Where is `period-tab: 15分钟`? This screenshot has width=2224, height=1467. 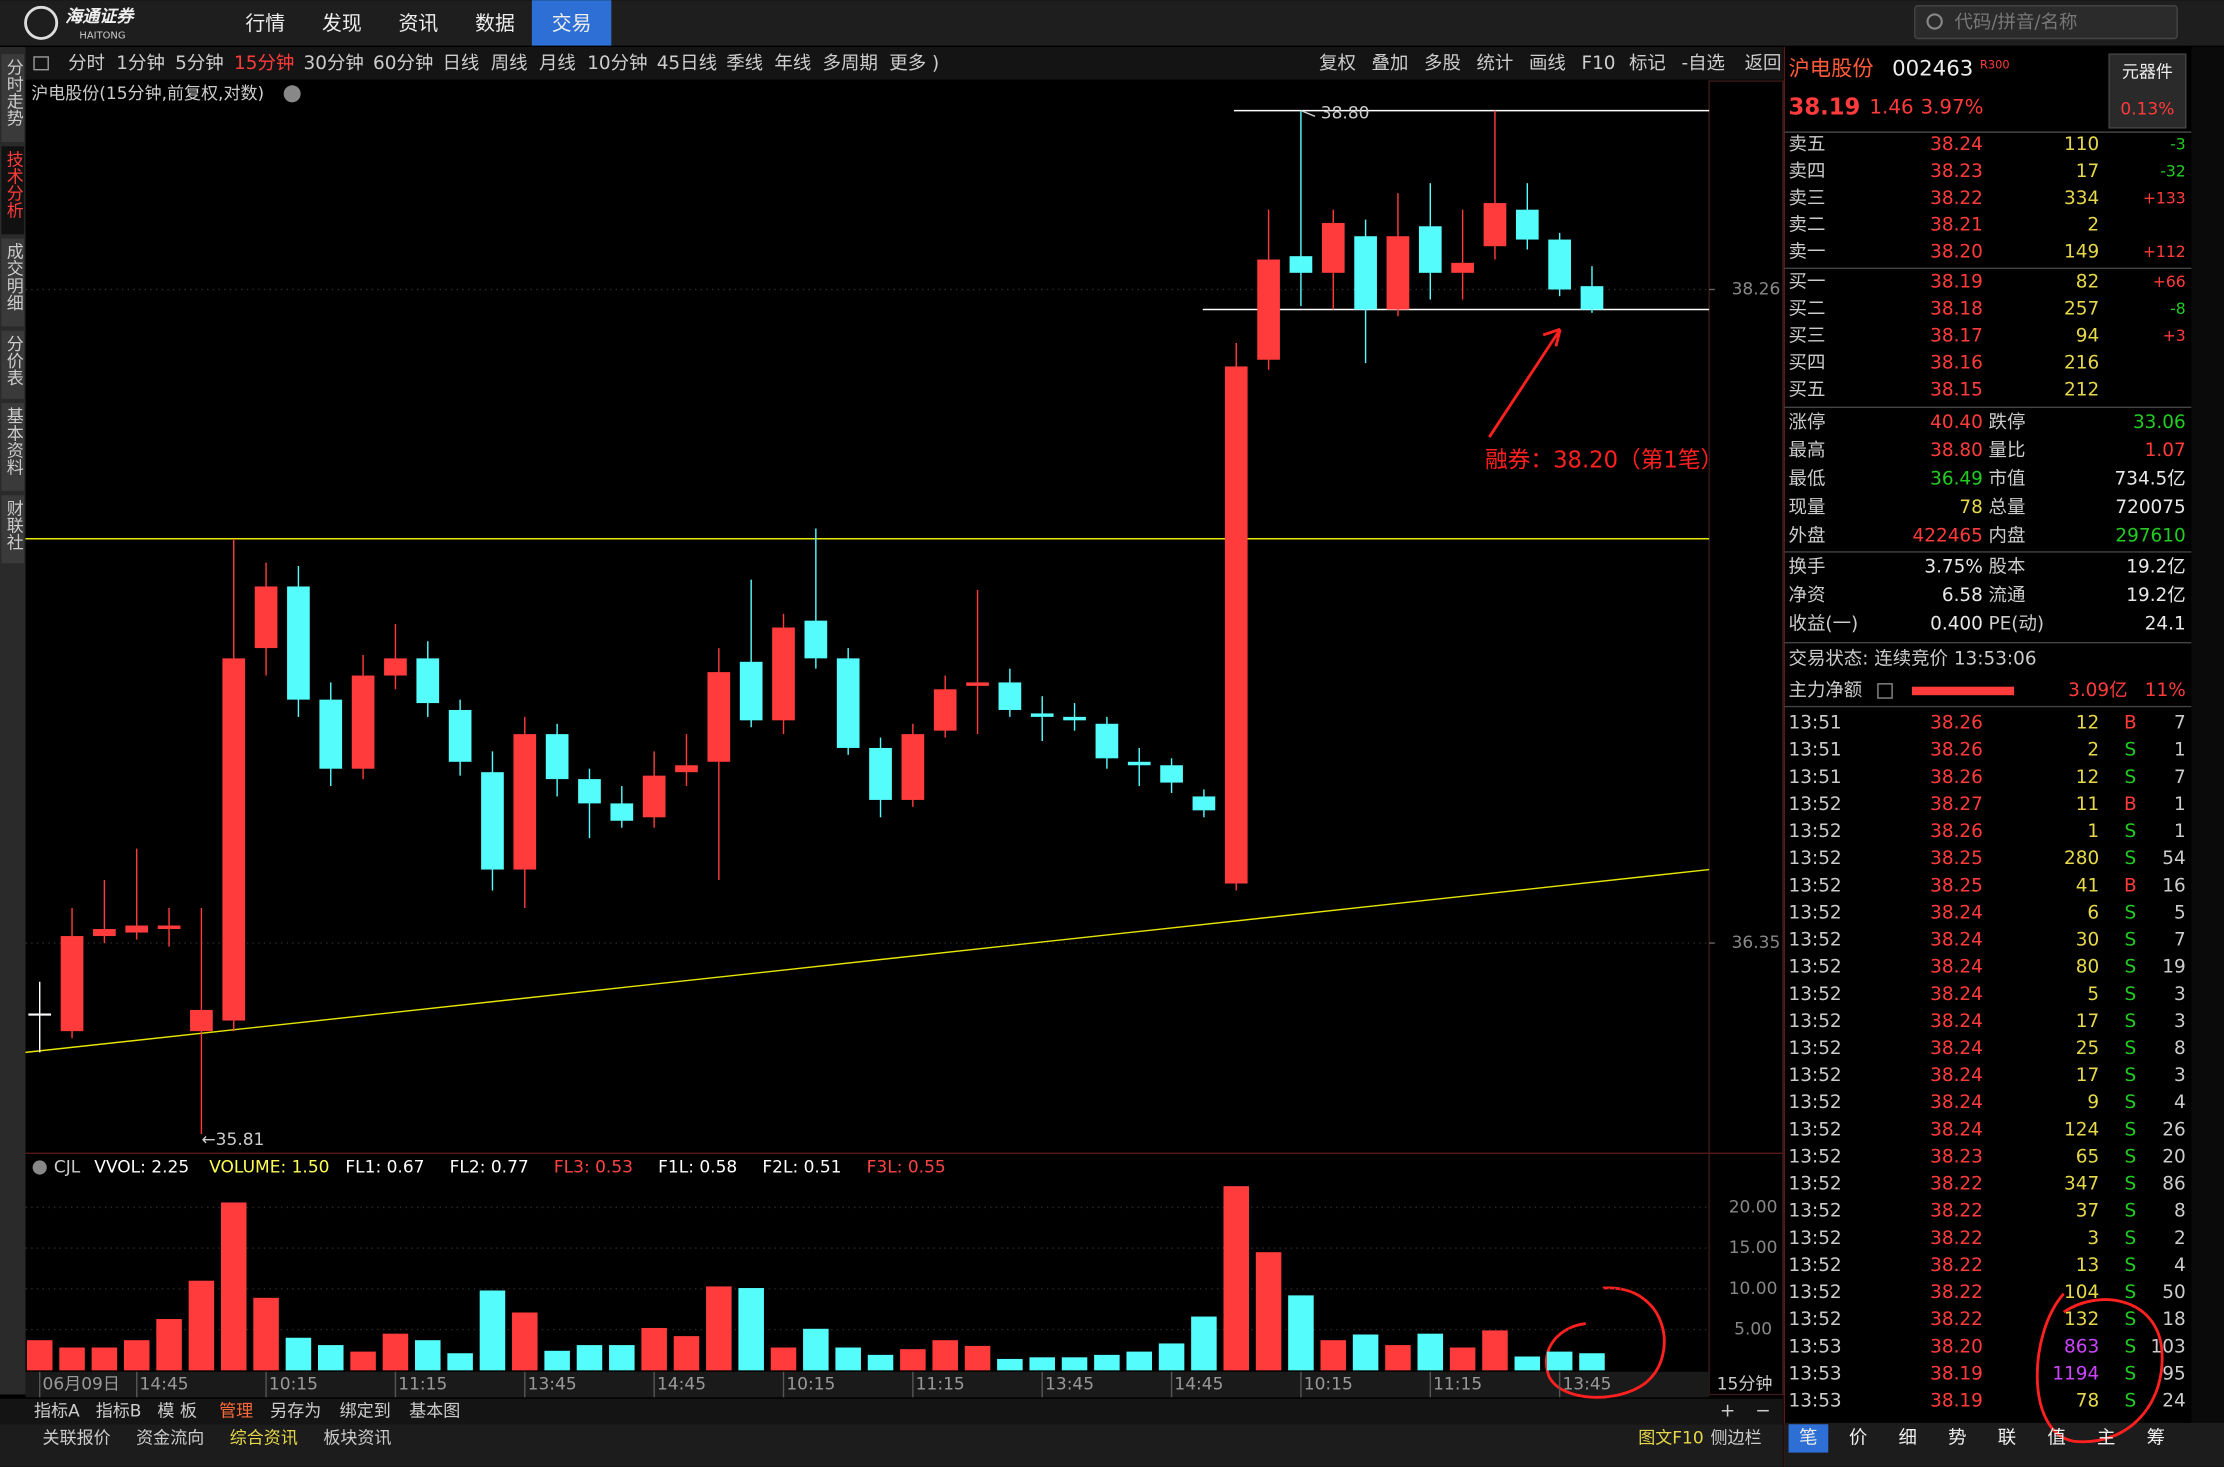 period-tab: 15分钟 is located at coordinates (264, 63).